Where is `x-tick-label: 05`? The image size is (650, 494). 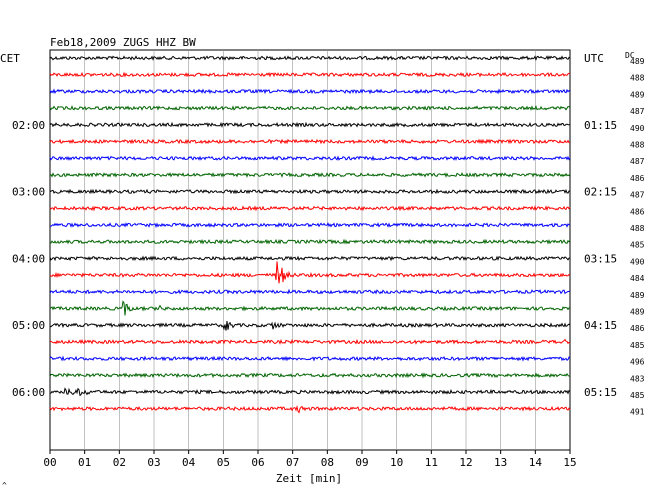
x-tick-label: 05 is located at coordinates (223, 462).